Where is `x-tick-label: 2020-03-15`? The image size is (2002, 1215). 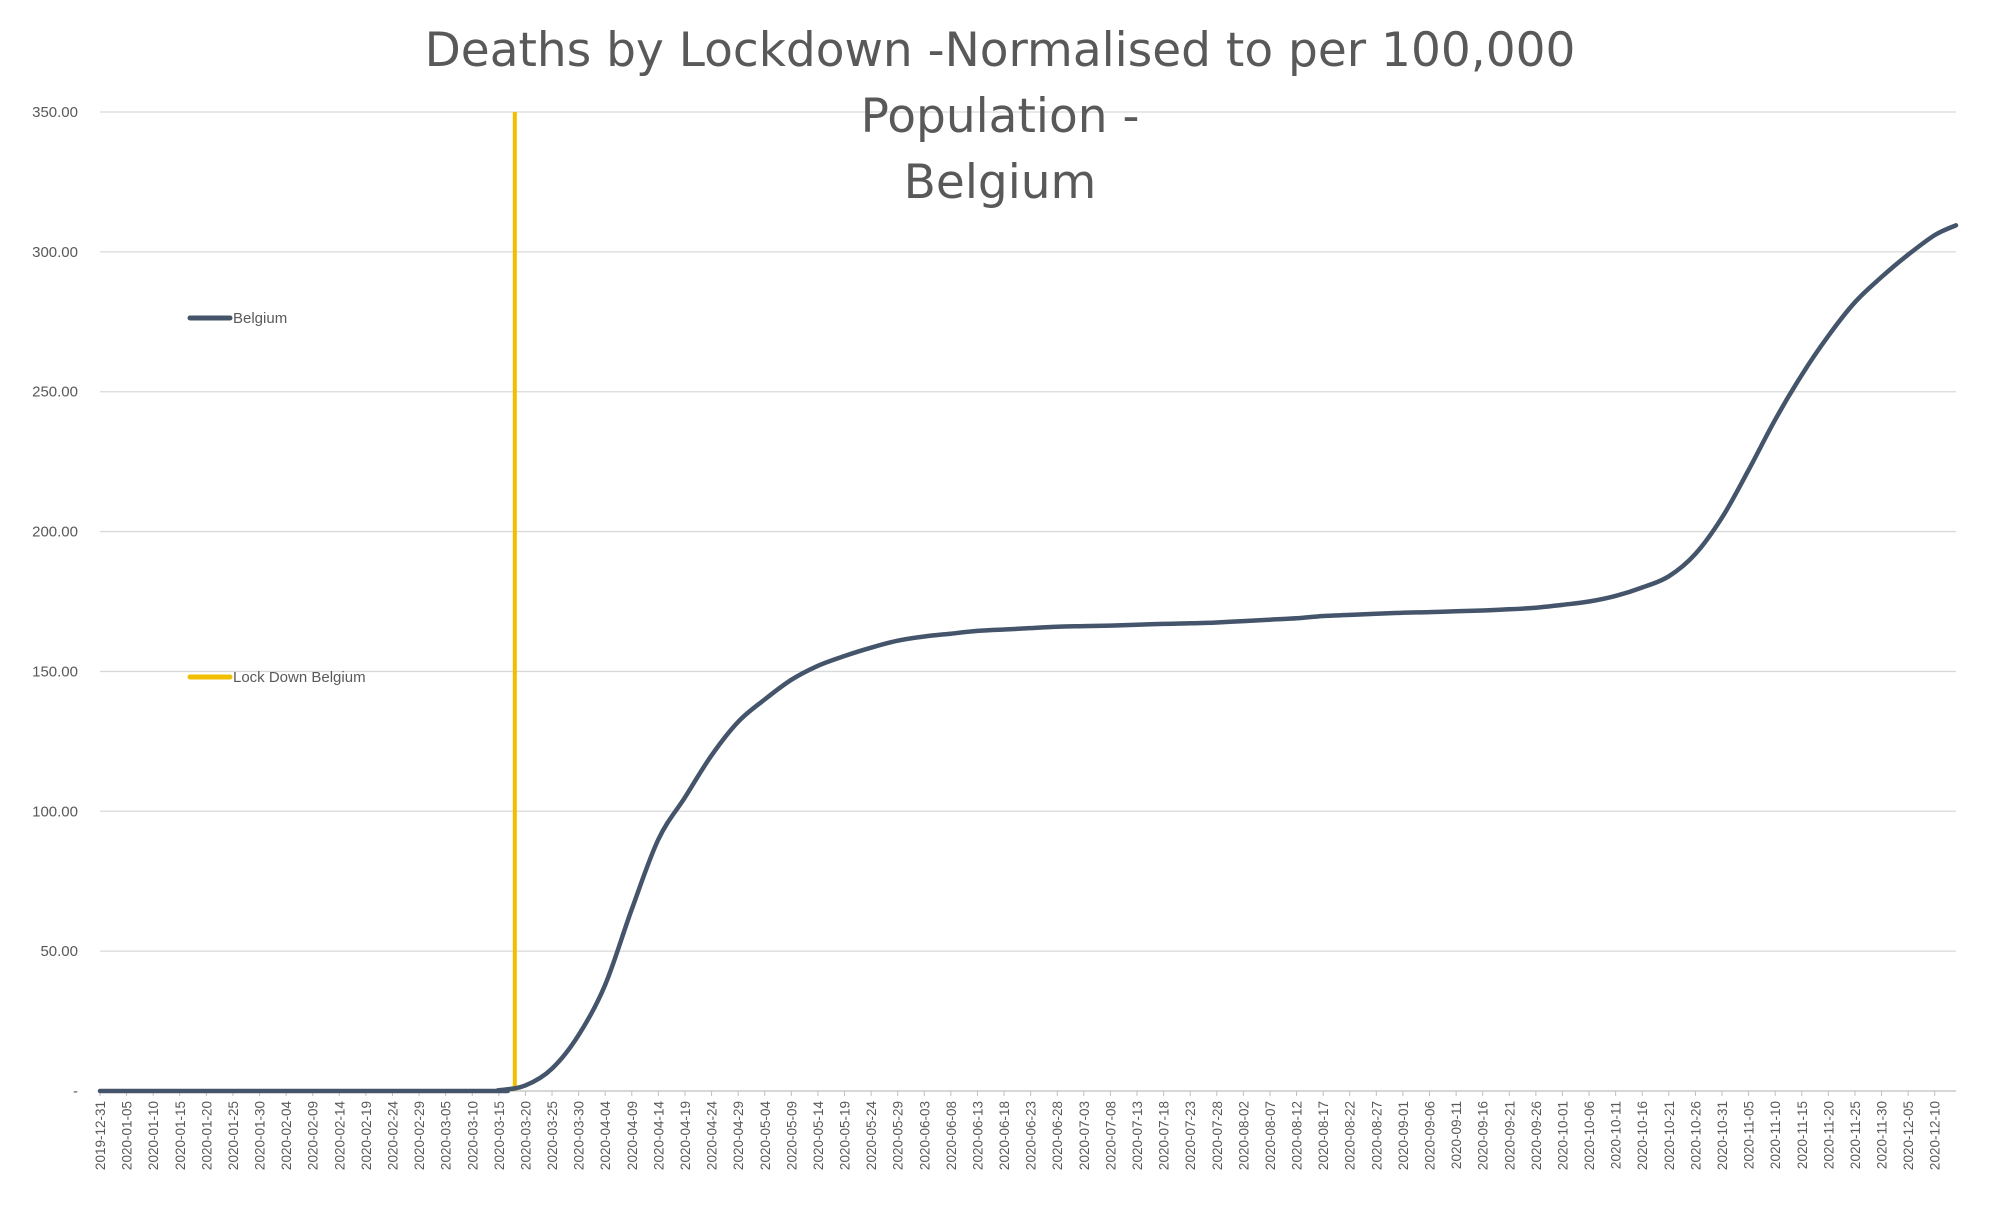
x-tick-label: 2020-03-15 is located at coordinates (499, 1135).